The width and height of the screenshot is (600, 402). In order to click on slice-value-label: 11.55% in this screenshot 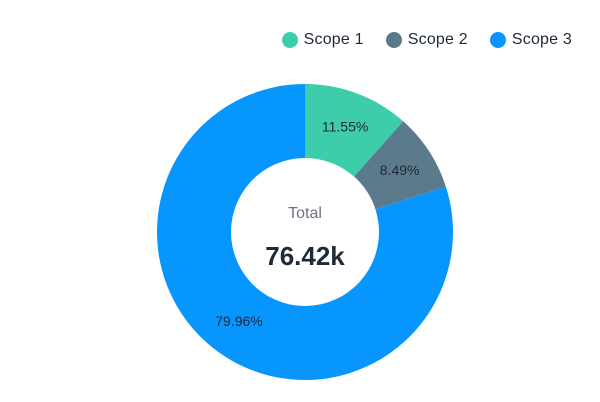, I will do `click(345, 126)`.